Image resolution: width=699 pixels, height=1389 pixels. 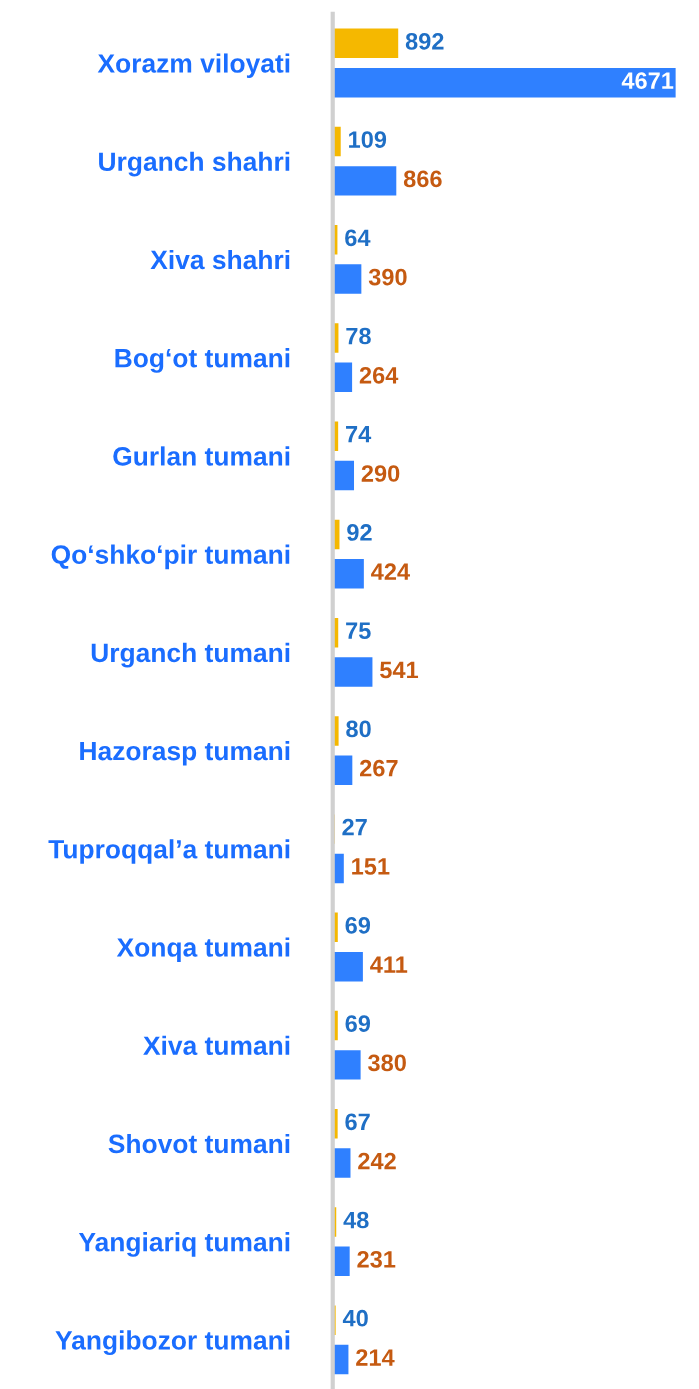 I want to click on data-label: 74, so click(x=359, y=434).